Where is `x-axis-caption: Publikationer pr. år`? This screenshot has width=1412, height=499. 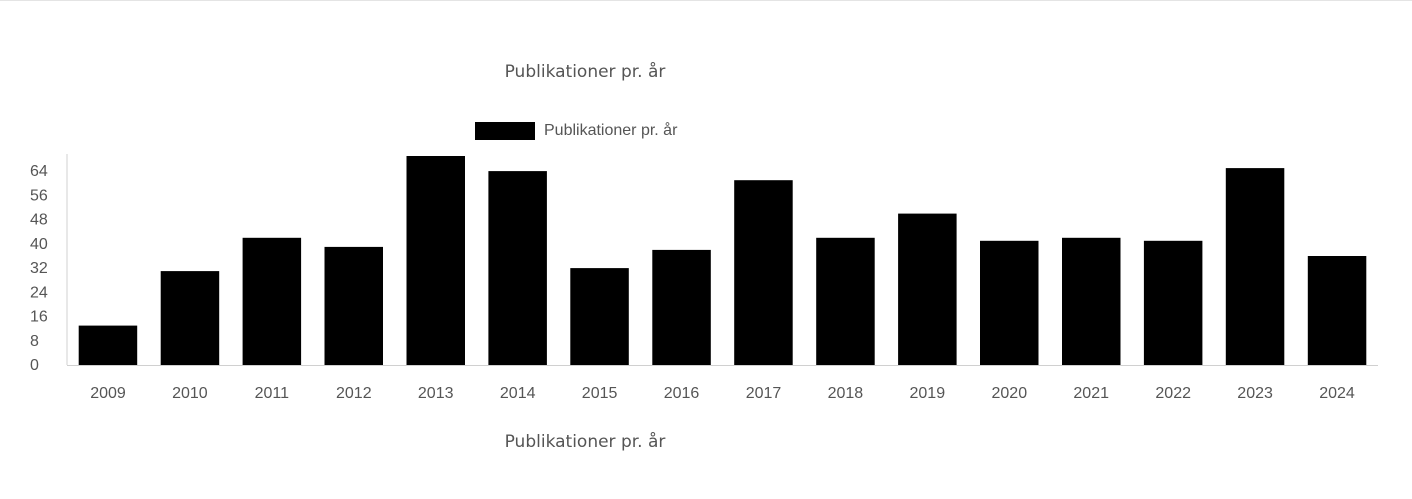 x-axis-caption: Publikationer pr. år is located at coordinates (585, 442).